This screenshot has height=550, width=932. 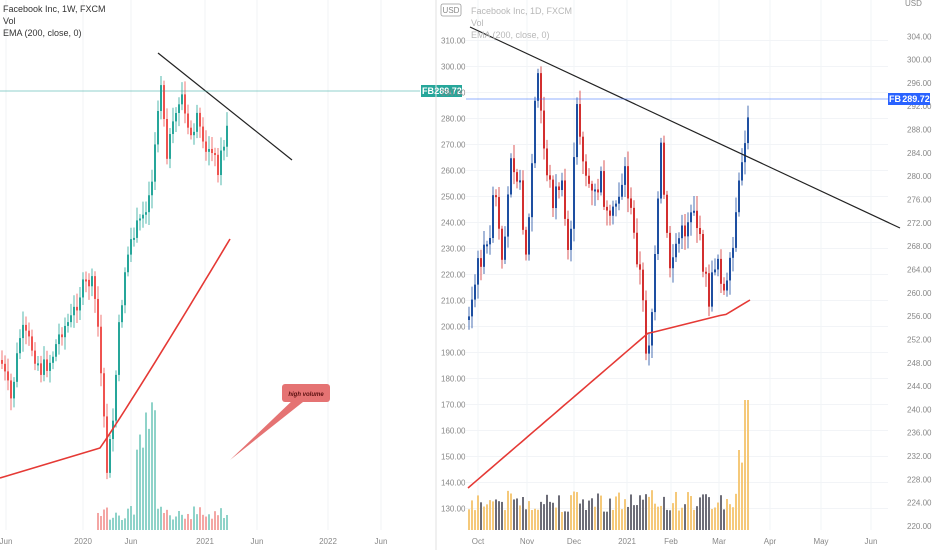 I want to click on right-tag-value: 289.72, so click(x=916, y=99).